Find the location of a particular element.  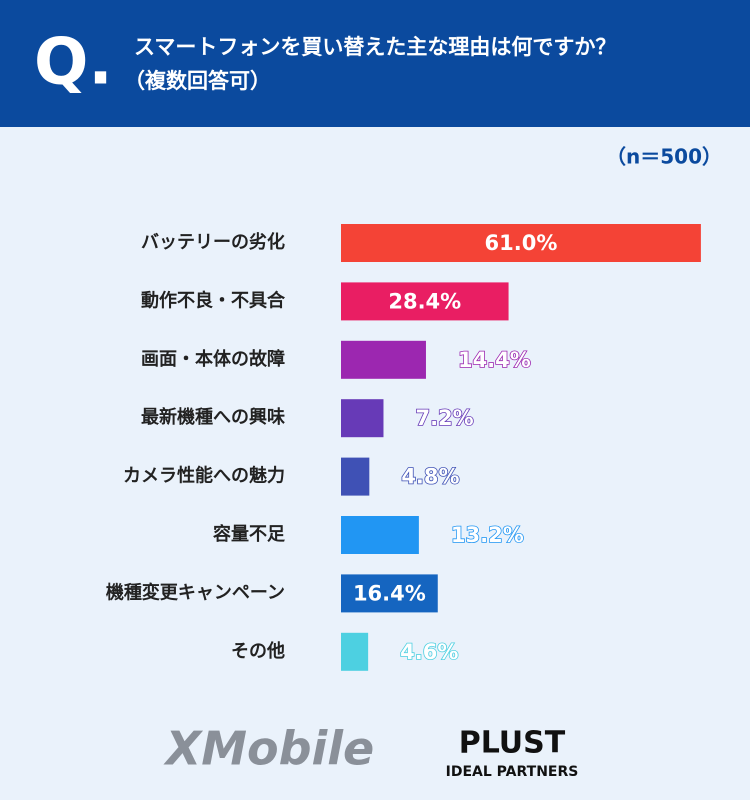

category-label: 機種変更キャンペーン is located at coordinates (195, 592).